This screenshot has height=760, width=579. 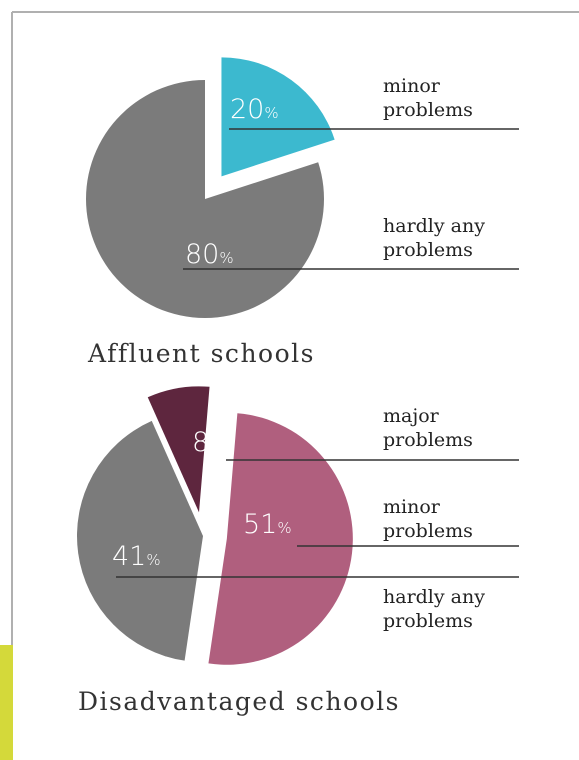 What do you see at coordinates (428, 428) in the screenshot?
I see `legend-label: major problems` at bounding box center [428, 428].